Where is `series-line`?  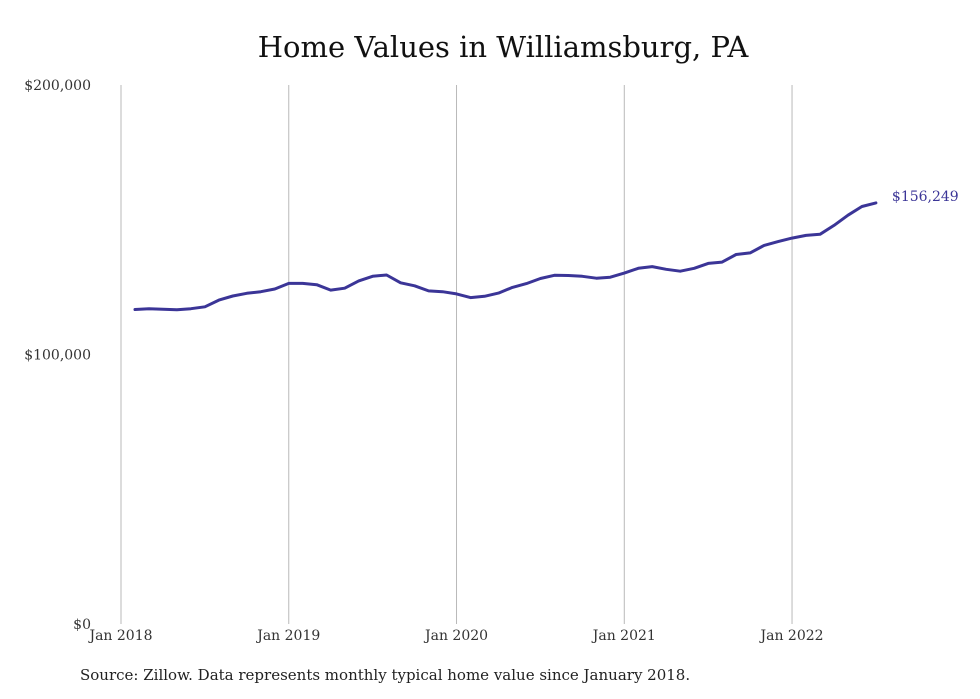 series-line is located at coordinates (505, 256).